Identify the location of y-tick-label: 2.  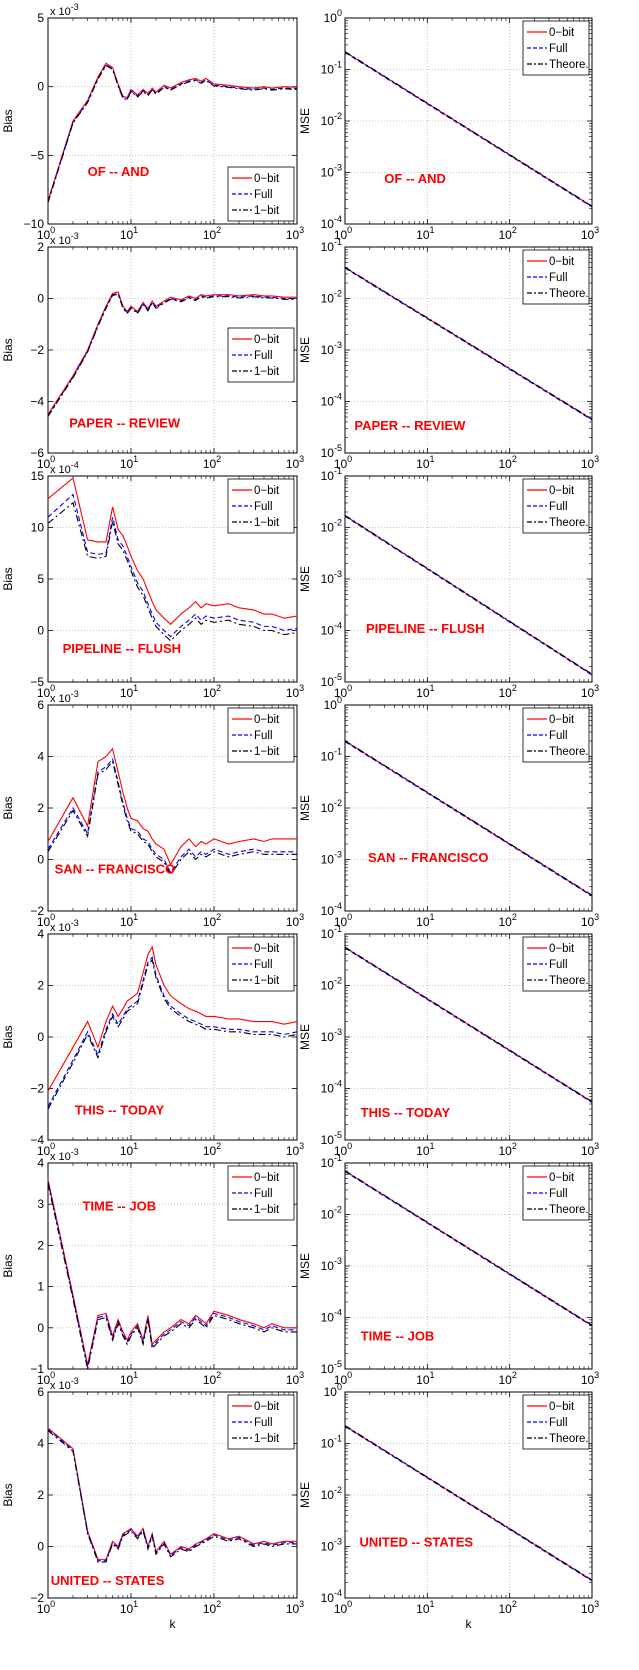
(40, 1495).